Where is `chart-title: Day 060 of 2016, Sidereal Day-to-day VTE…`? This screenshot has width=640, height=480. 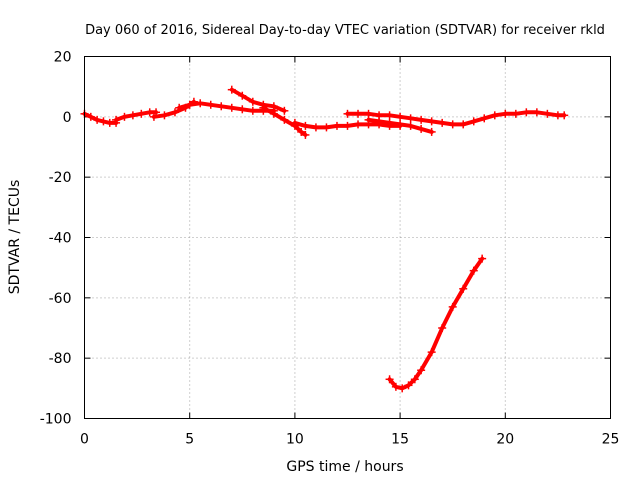 chart-title: Day 060 of 2016, Sidereal Day-to-day VTE… is located at coordinates (345, 30).